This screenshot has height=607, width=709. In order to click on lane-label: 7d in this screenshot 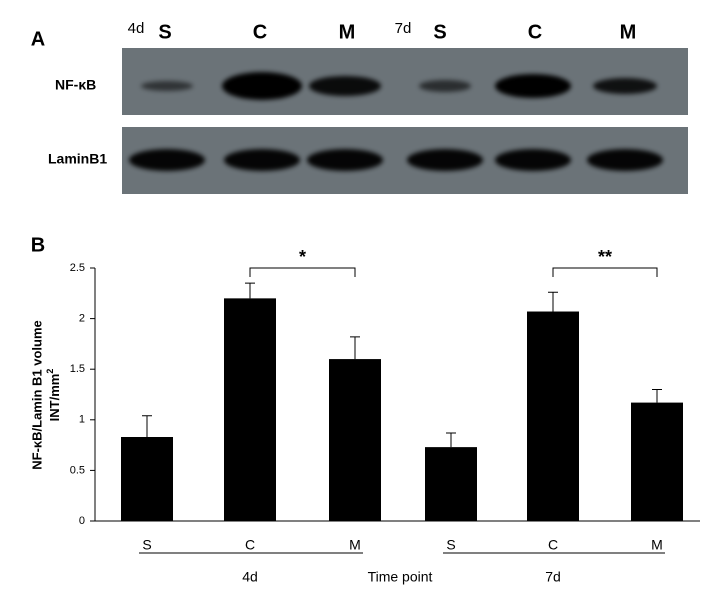, I will do `click(403, 28)`.